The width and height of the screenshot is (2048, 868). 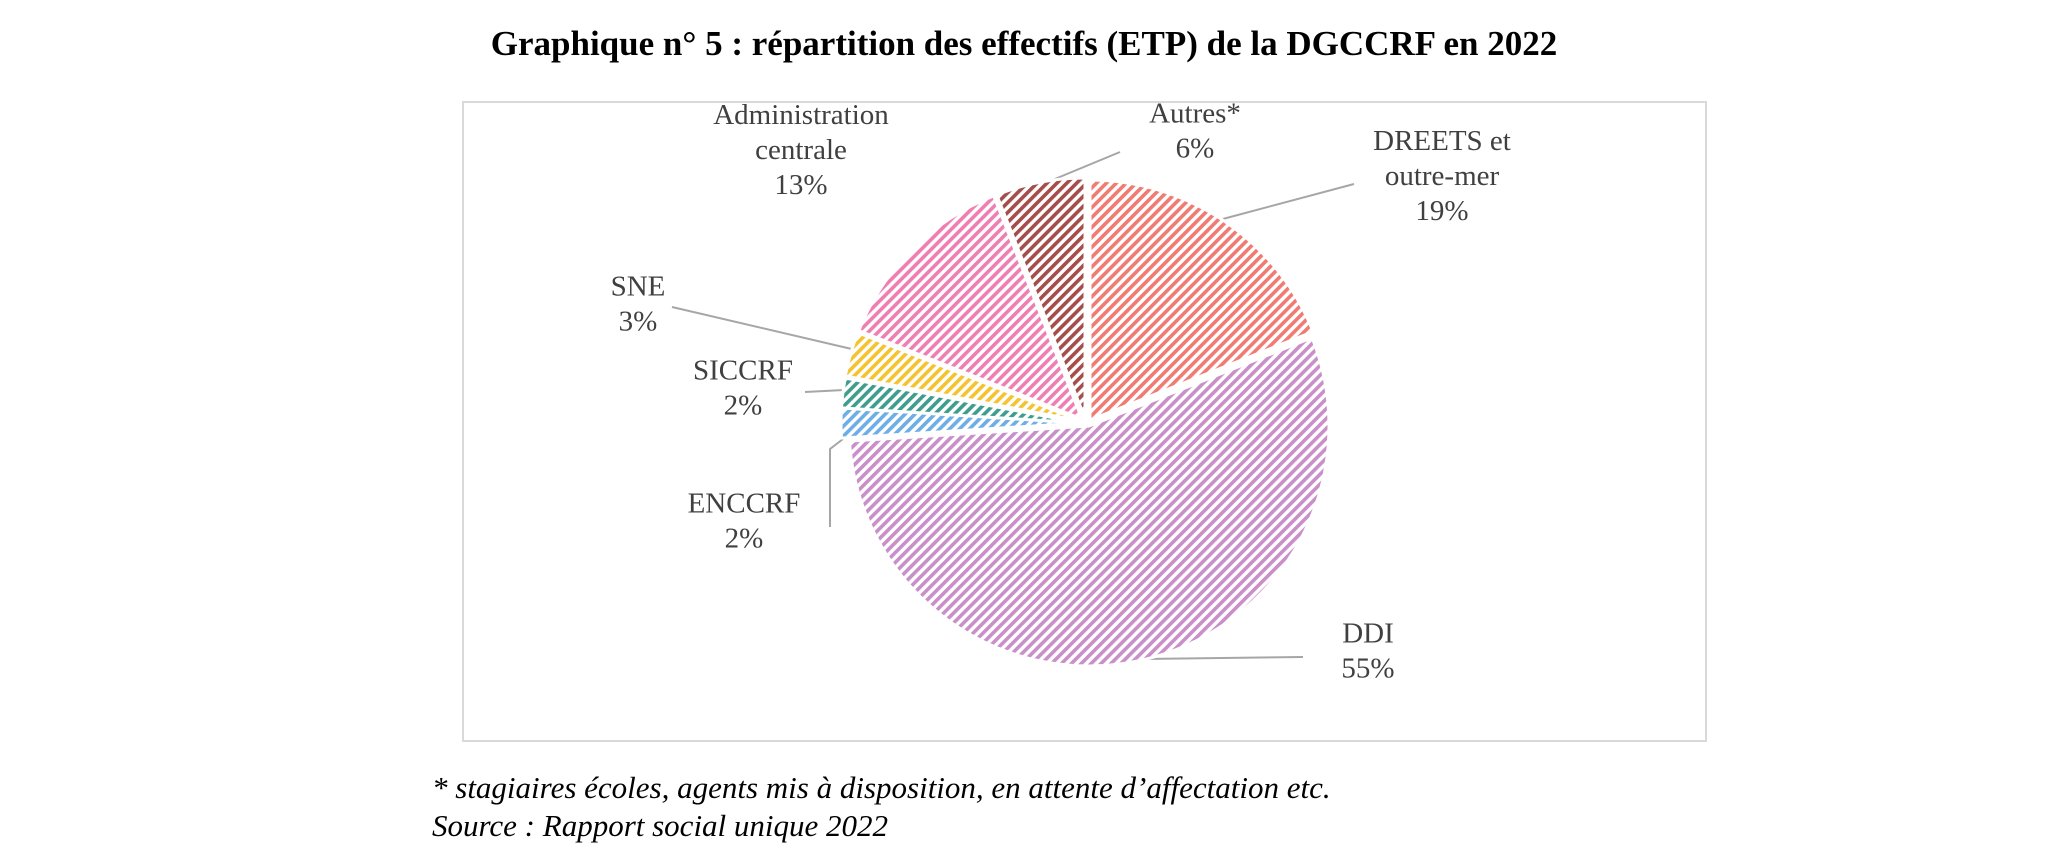 I want to click on slice-label-enccrf: ENCCRF 2%, so click(x=744, y=521).